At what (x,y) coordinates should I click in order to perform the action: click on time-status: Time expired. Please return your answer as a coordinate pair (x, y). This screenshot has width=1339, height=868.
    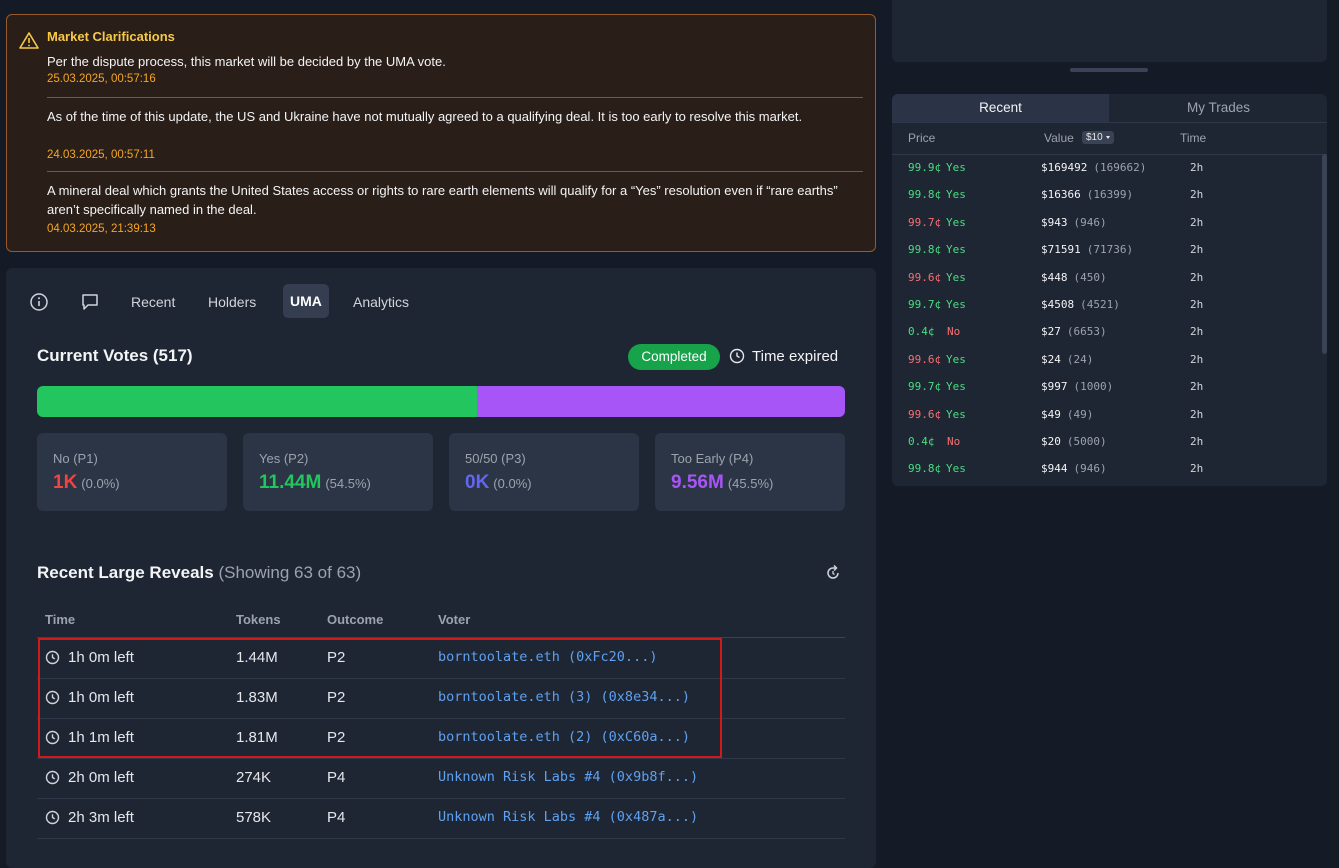
    Looking at the image, I should click on (795, 356).